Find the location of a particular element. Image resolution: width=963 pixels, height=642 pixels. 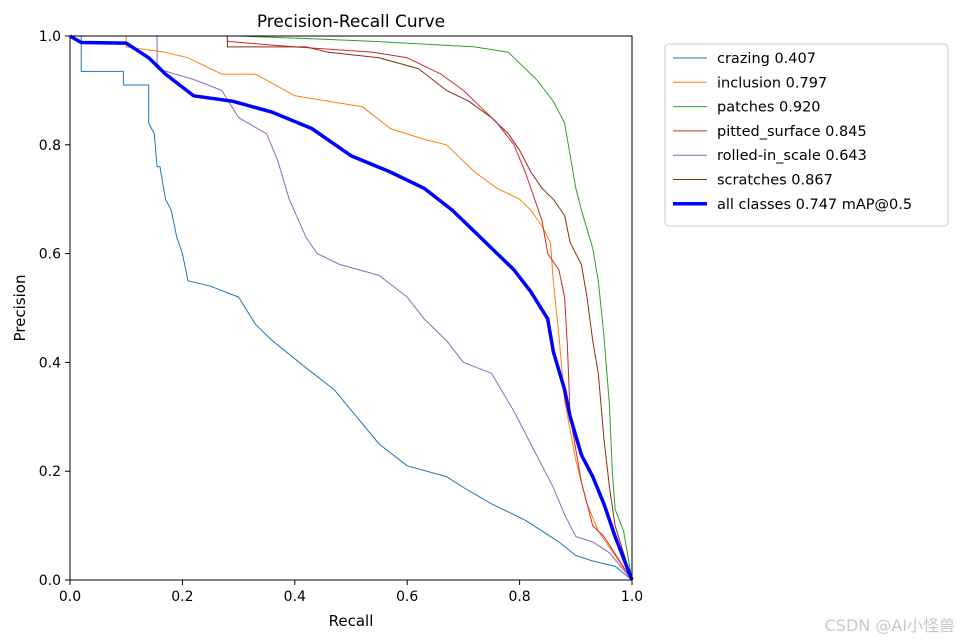

y-tick-label: 0.6 is located at coordinates (50, 255).